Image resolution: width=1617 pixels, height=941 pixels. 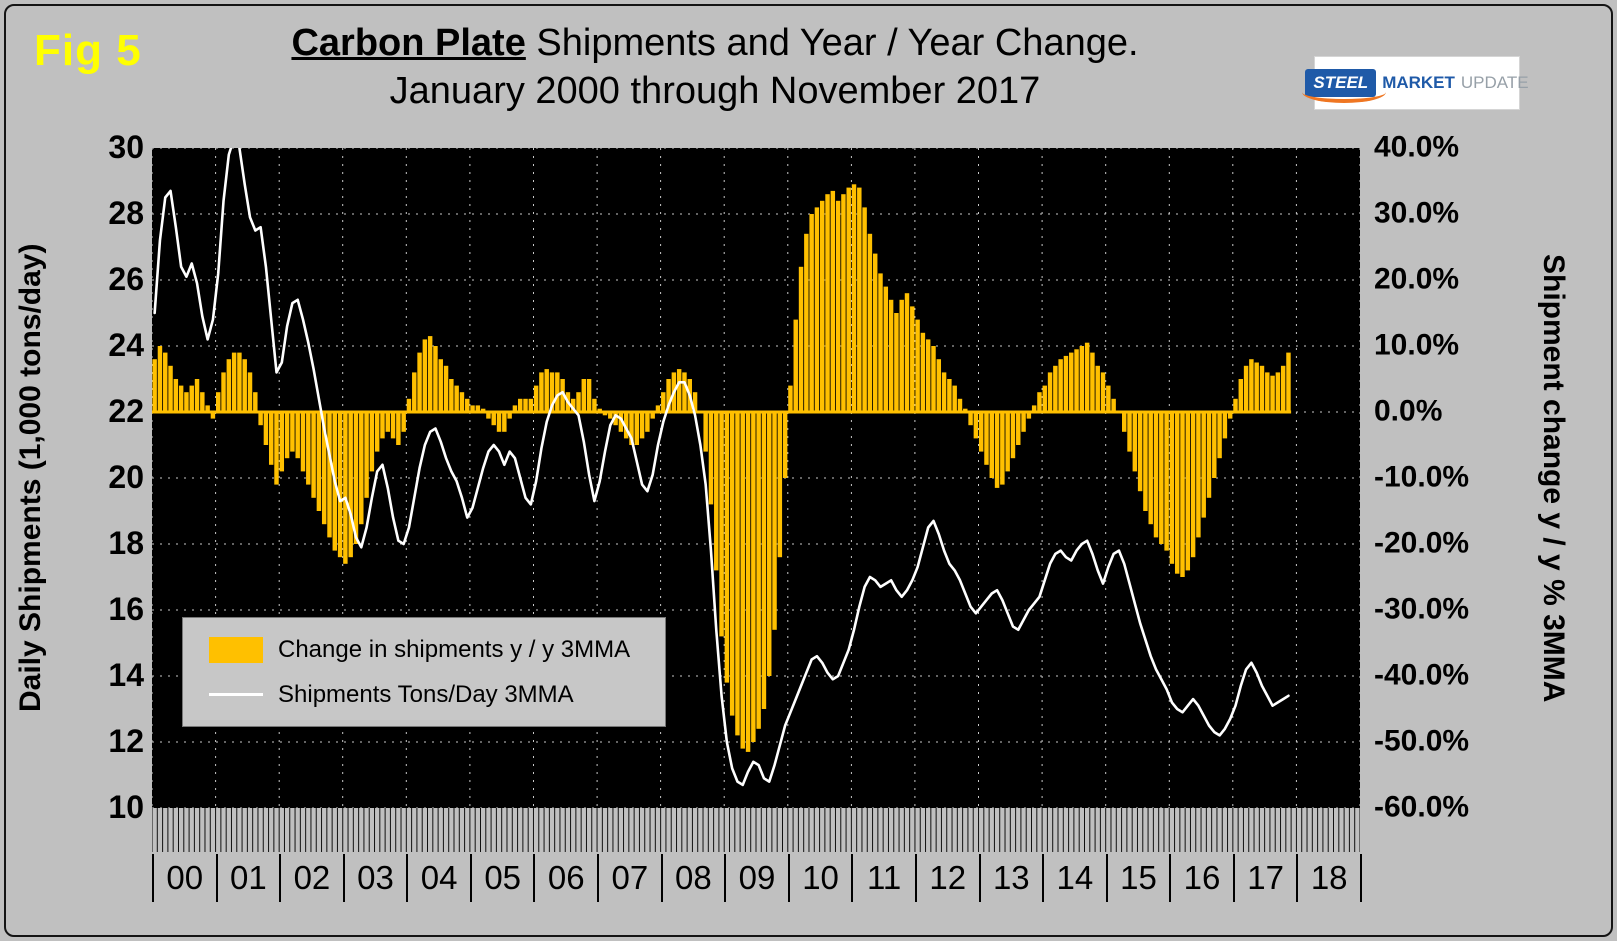 I want to click on right-axis-tick-label: -30.0%, so click(x=1422, y=609).